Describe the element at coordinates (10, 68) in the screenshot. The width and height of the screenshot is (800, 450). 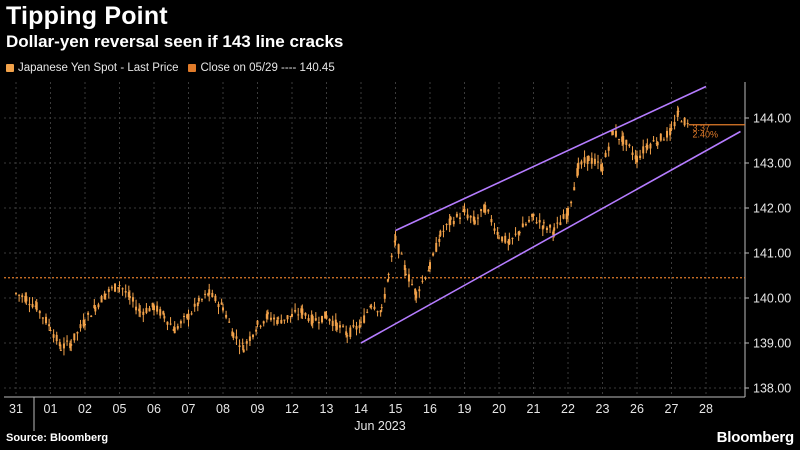
I see `legend-swatch-price` at that location.